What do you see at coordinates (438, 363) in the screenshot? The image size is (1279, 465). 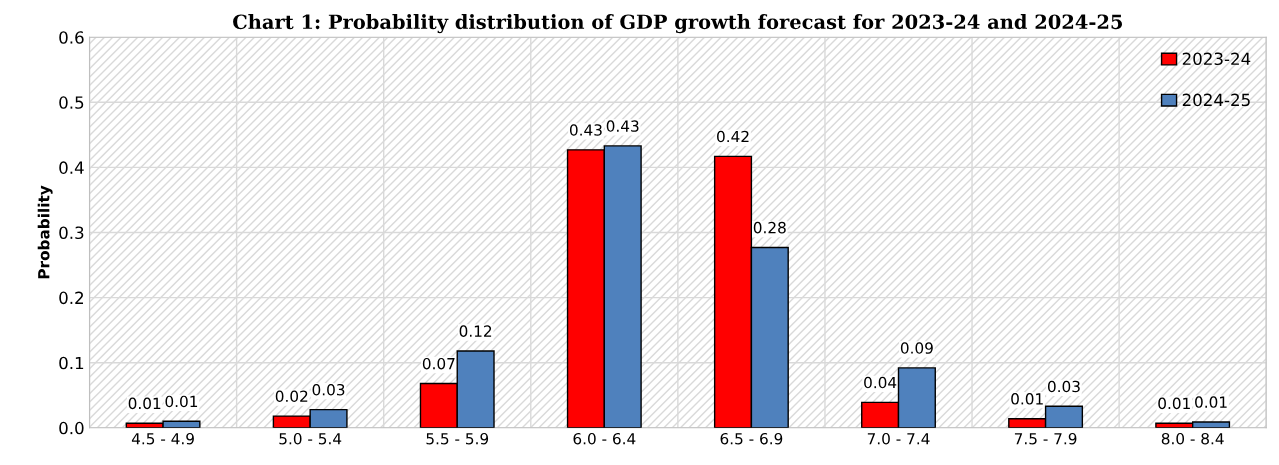 I see `data-label: 0.07` at bounding box center [438, 363].